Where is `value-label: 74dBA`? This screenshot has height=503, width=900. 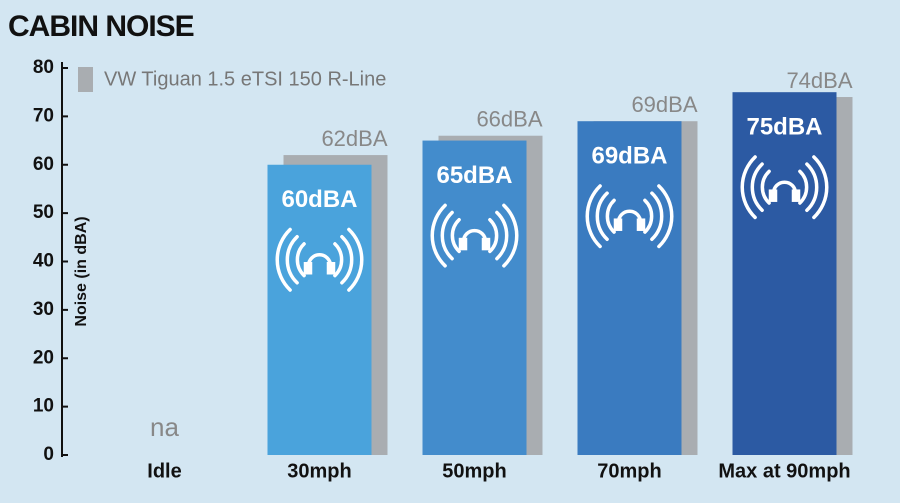 value-label: 74dBA is located at coordinates (819, 80).